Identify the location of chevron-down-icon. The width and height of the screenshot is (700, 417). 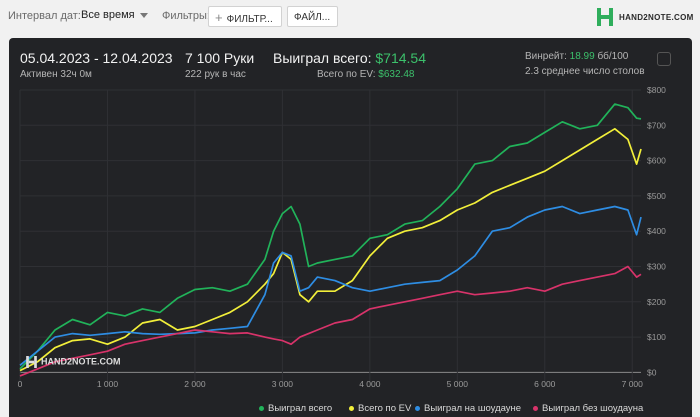
(143, 15).